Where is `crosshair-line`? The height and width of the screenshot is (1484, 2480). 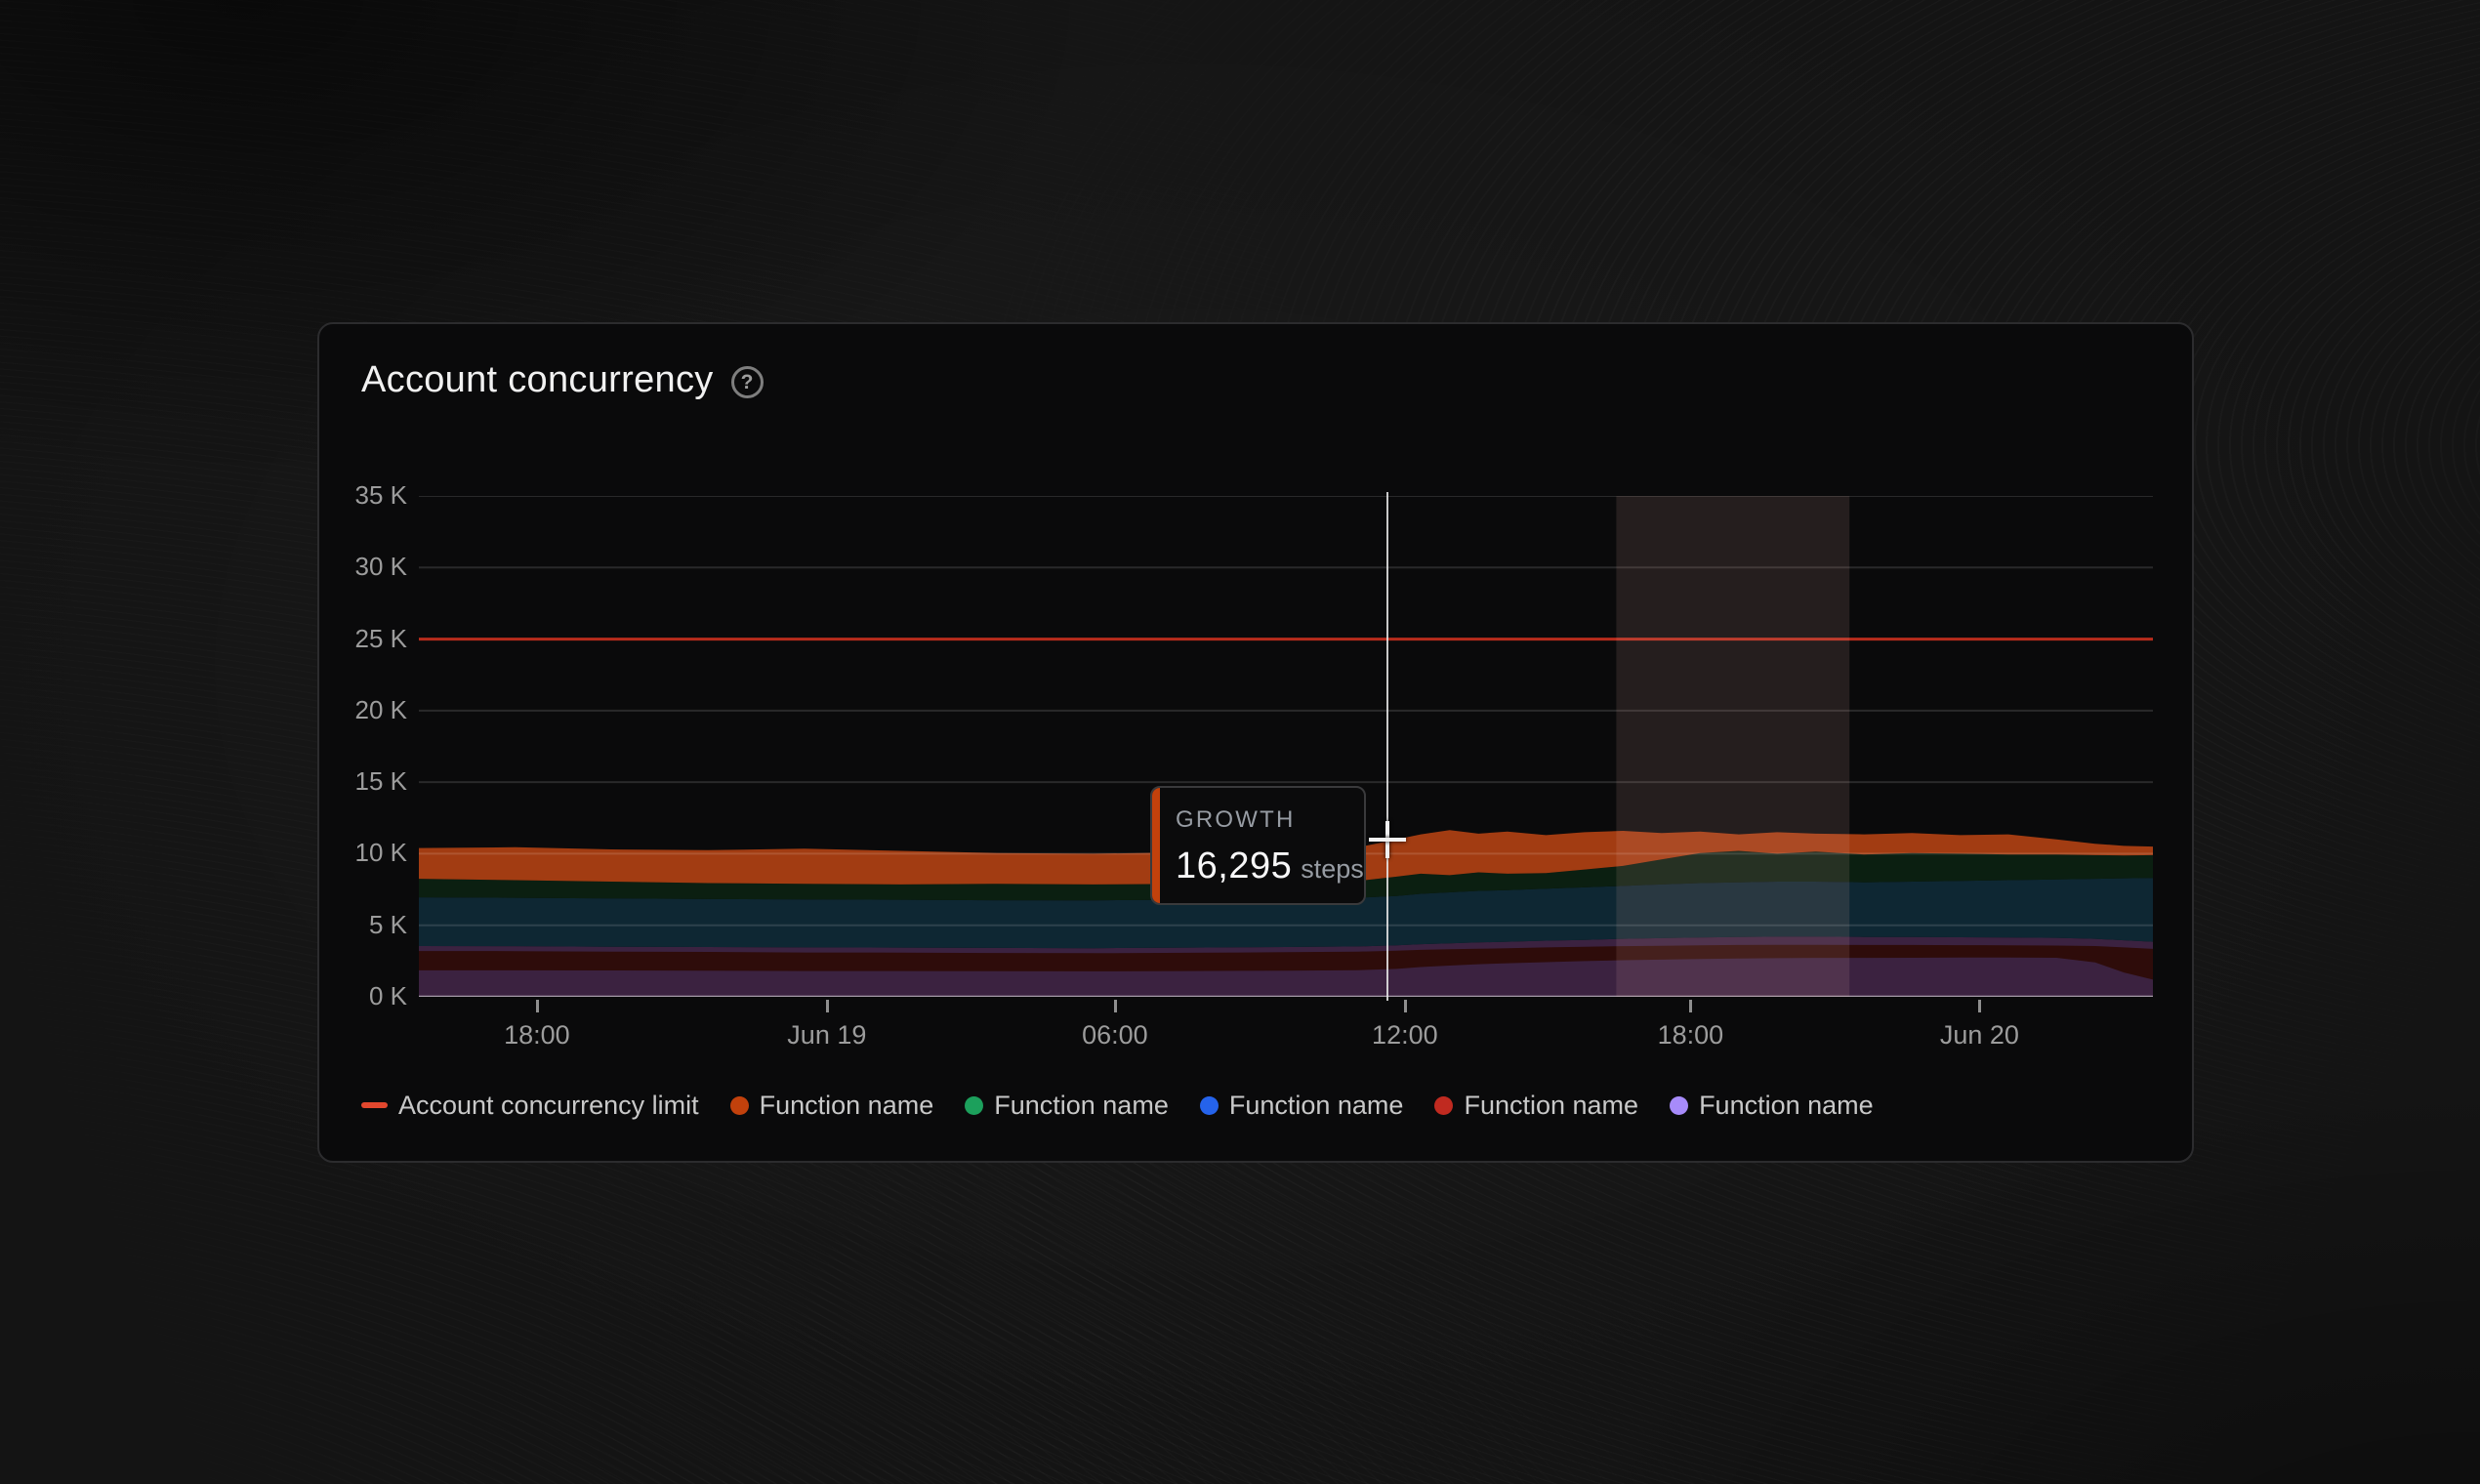 crosshair-line is located at coordinates (1387, 747).